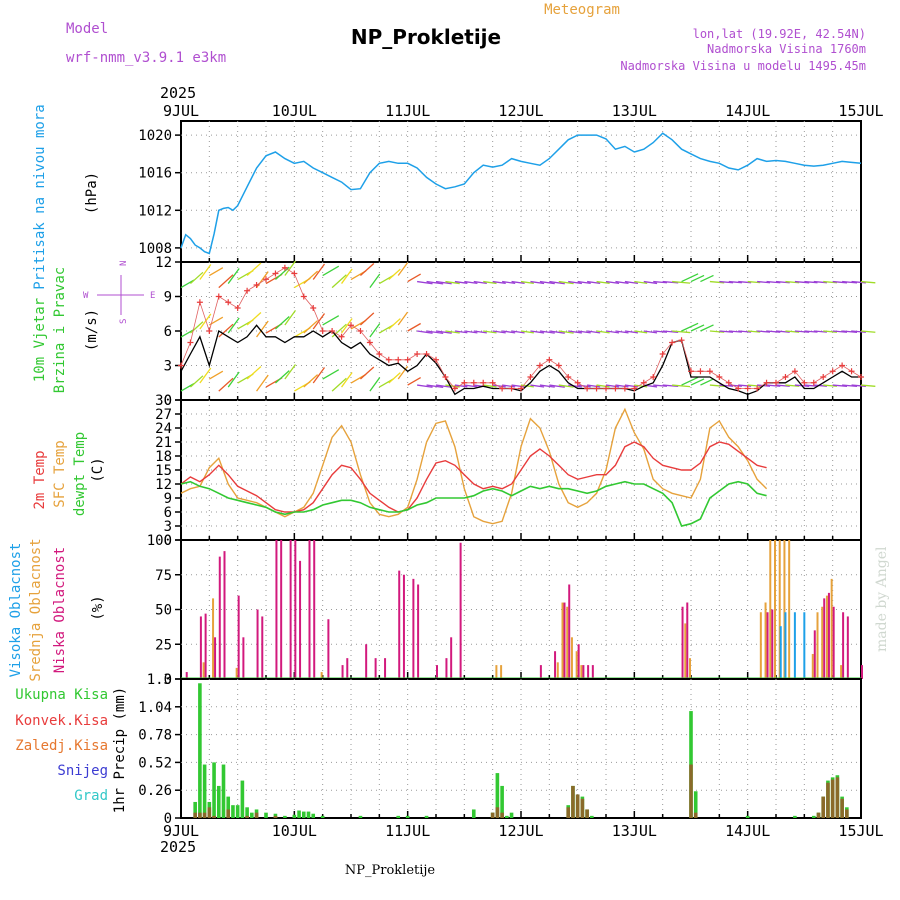 The height and width of the screenshot is (900, 900). What do you see at coordinates (60, 610) in the screenshot?
I see `cloud-ylabel-low: Niska Oblacnost` at bounding box center [60, 610].